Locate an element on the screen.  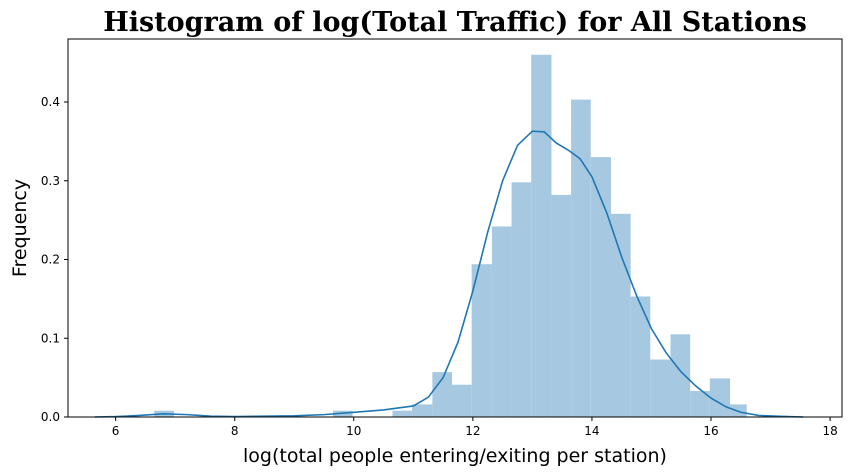
y-tick-label: 0.3 is located at coordinates (50, 181).